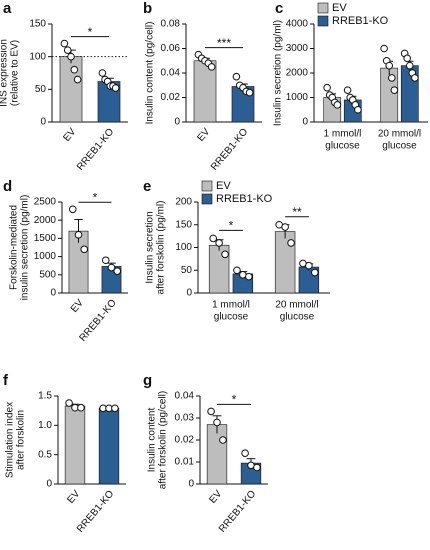  Describe the element at coordinates (171, 24) in the screenshot. I see `y-tick-label: 0.08` at that location.